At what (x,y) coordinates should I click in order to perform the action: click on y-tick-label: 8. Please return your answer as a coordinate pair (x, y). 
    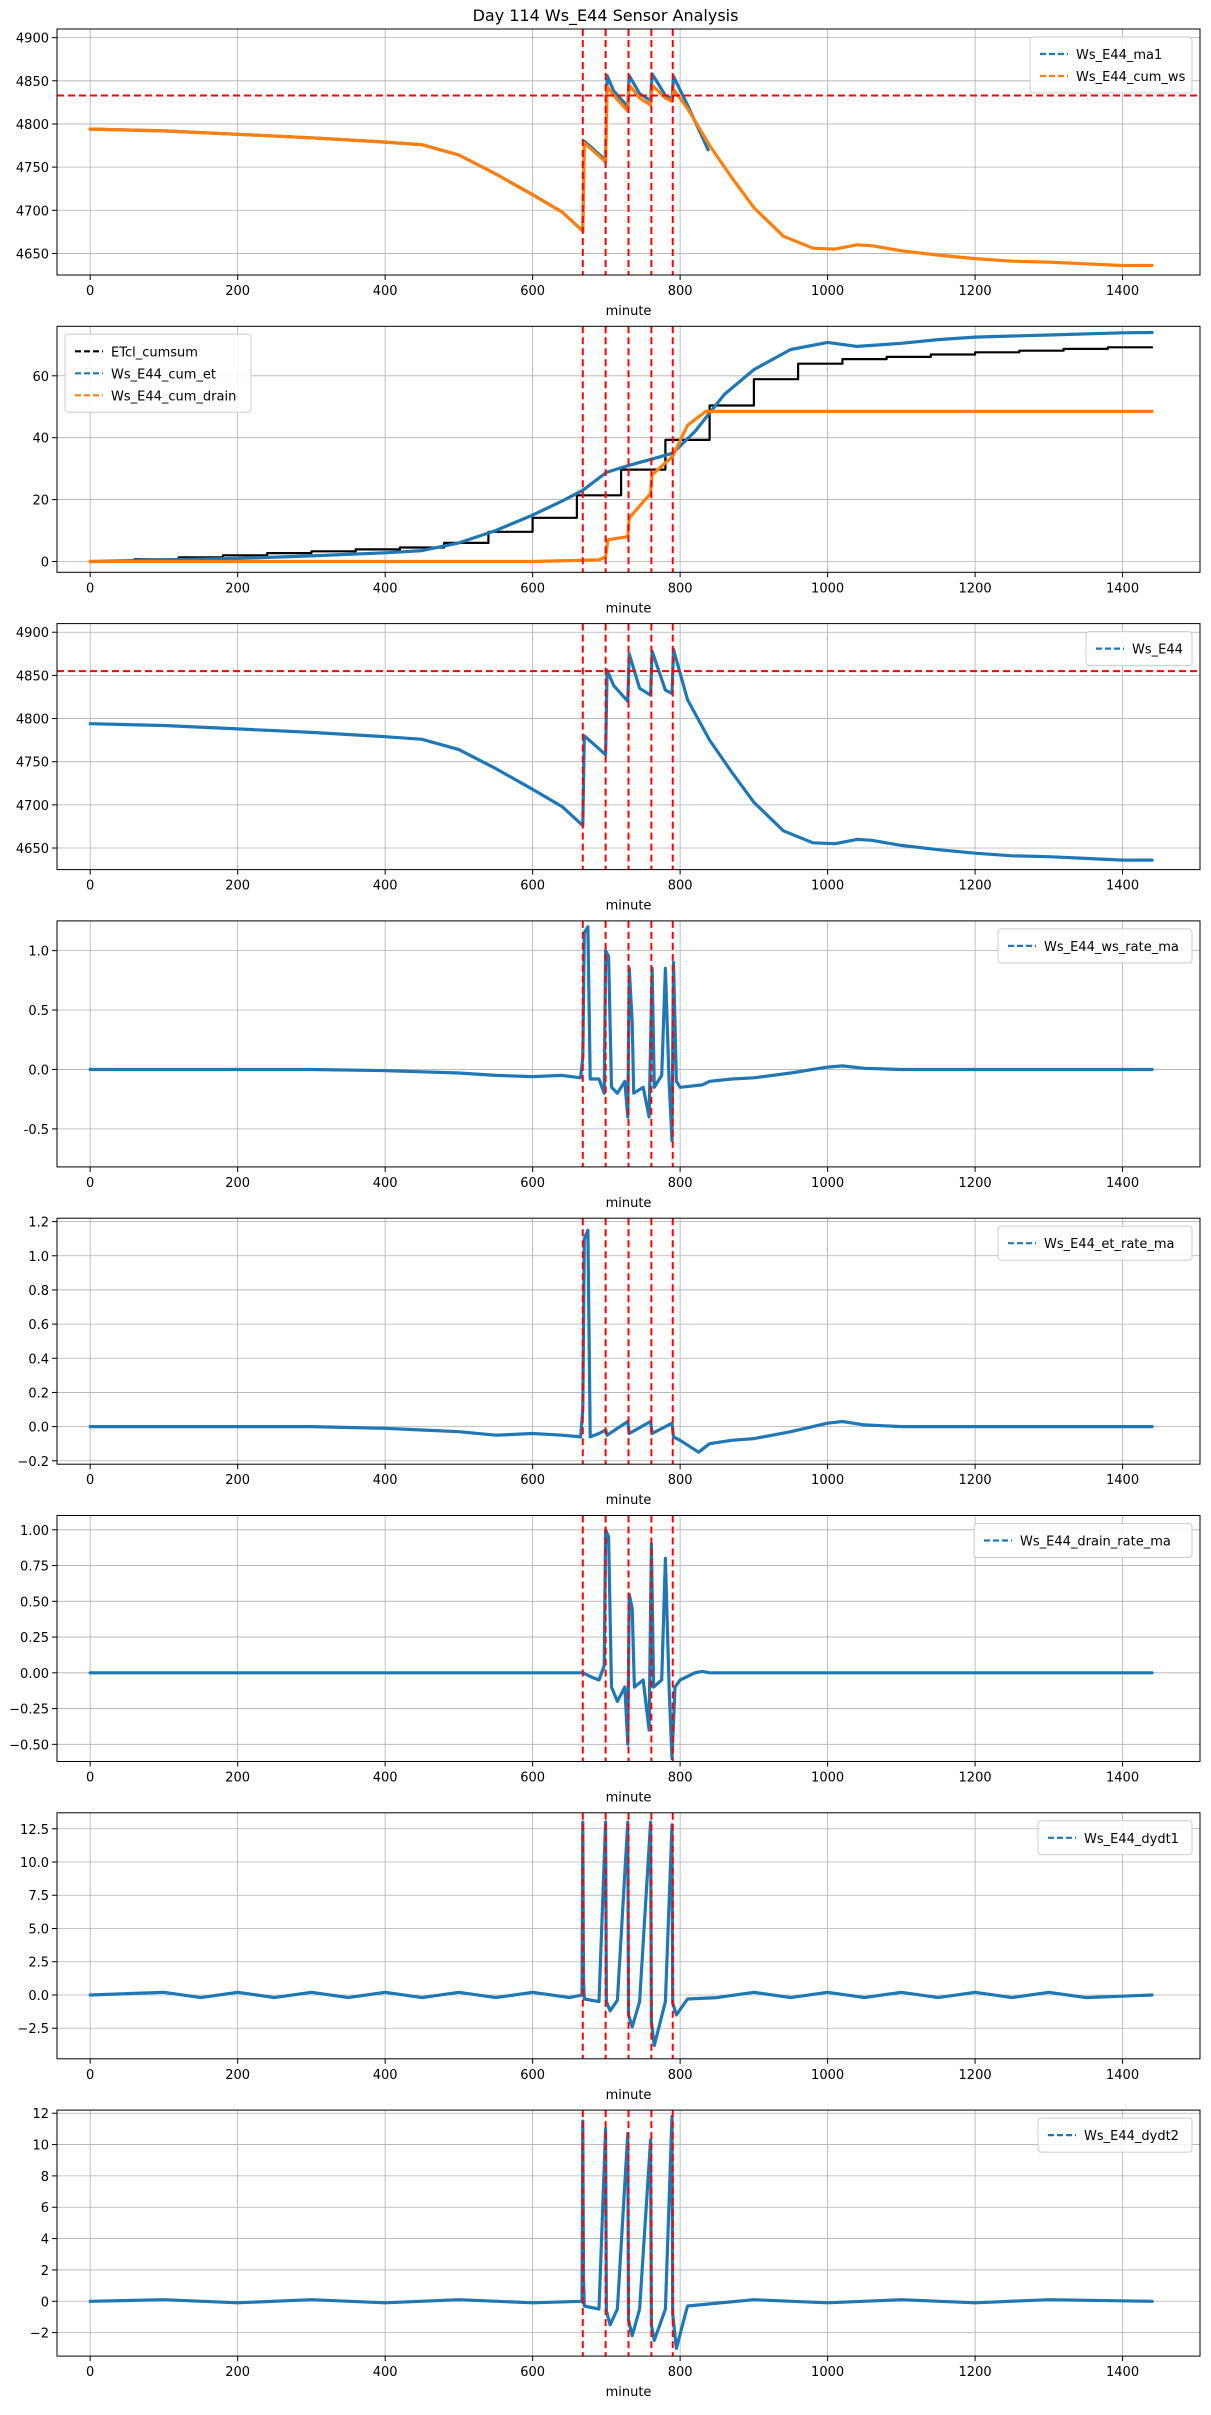
    Looking at the image, I should click on (45, 2177).